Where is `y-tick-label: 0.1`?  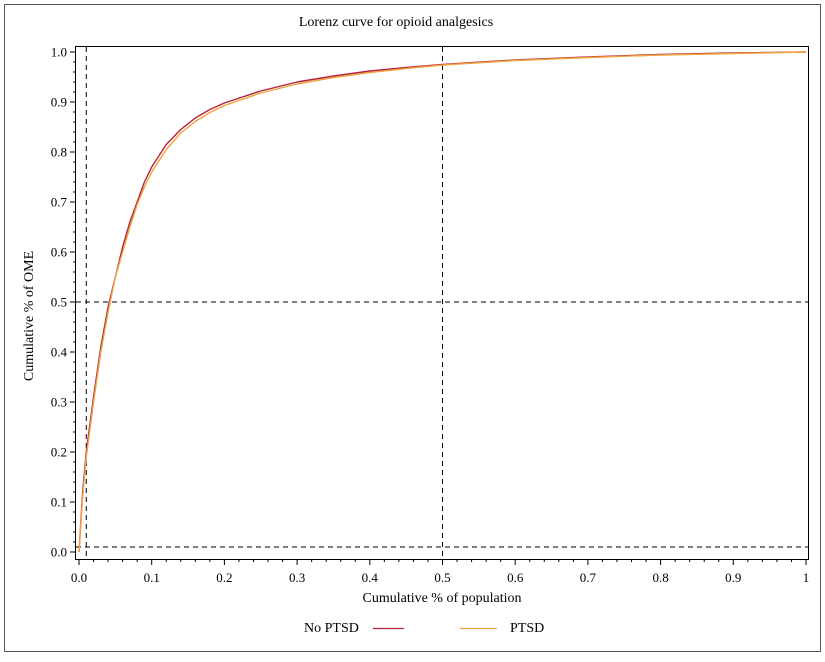 y-tick-label: 0.1 is located at coordinates (59, 502).